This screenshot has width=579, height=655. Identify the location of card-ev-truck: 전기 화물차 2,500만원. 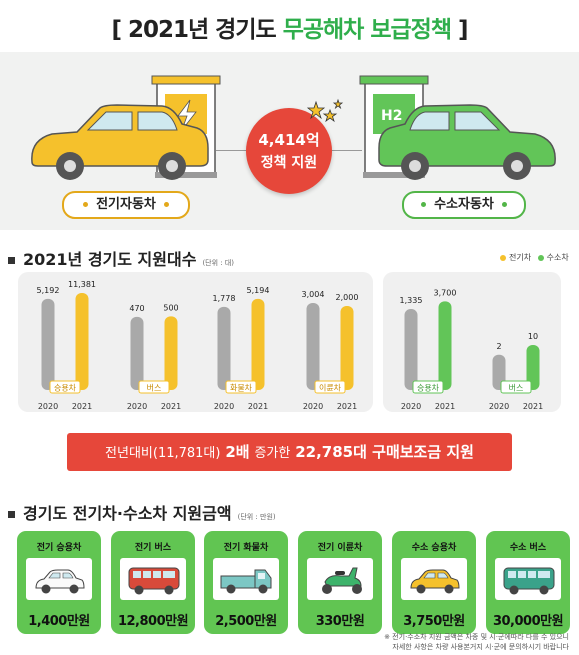
(246, 582).